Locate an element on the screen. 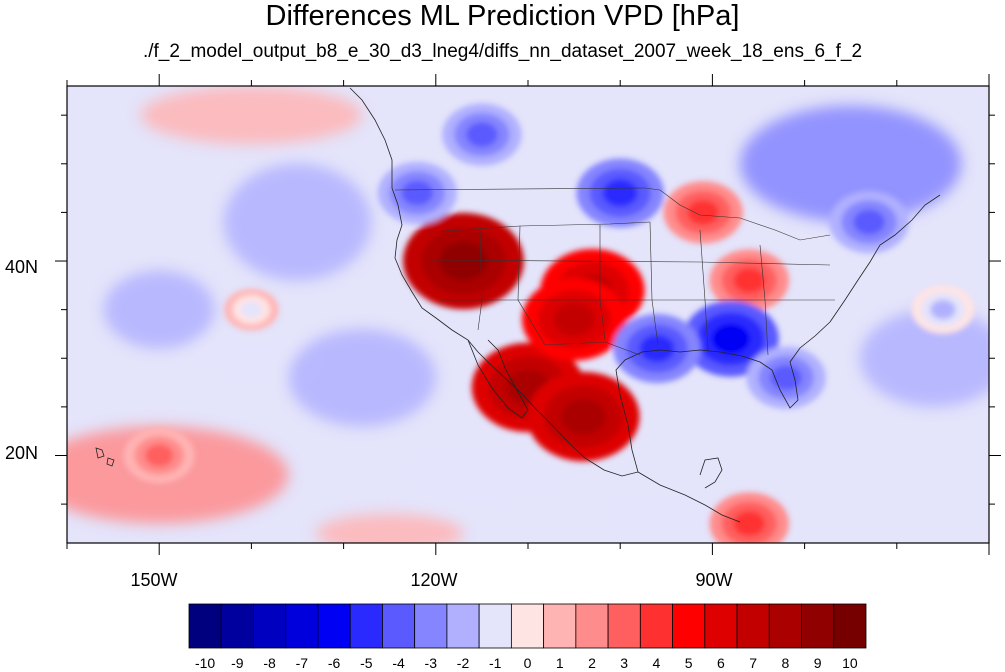  lon-label-150w: 150W is located at coordinates (154, 580).